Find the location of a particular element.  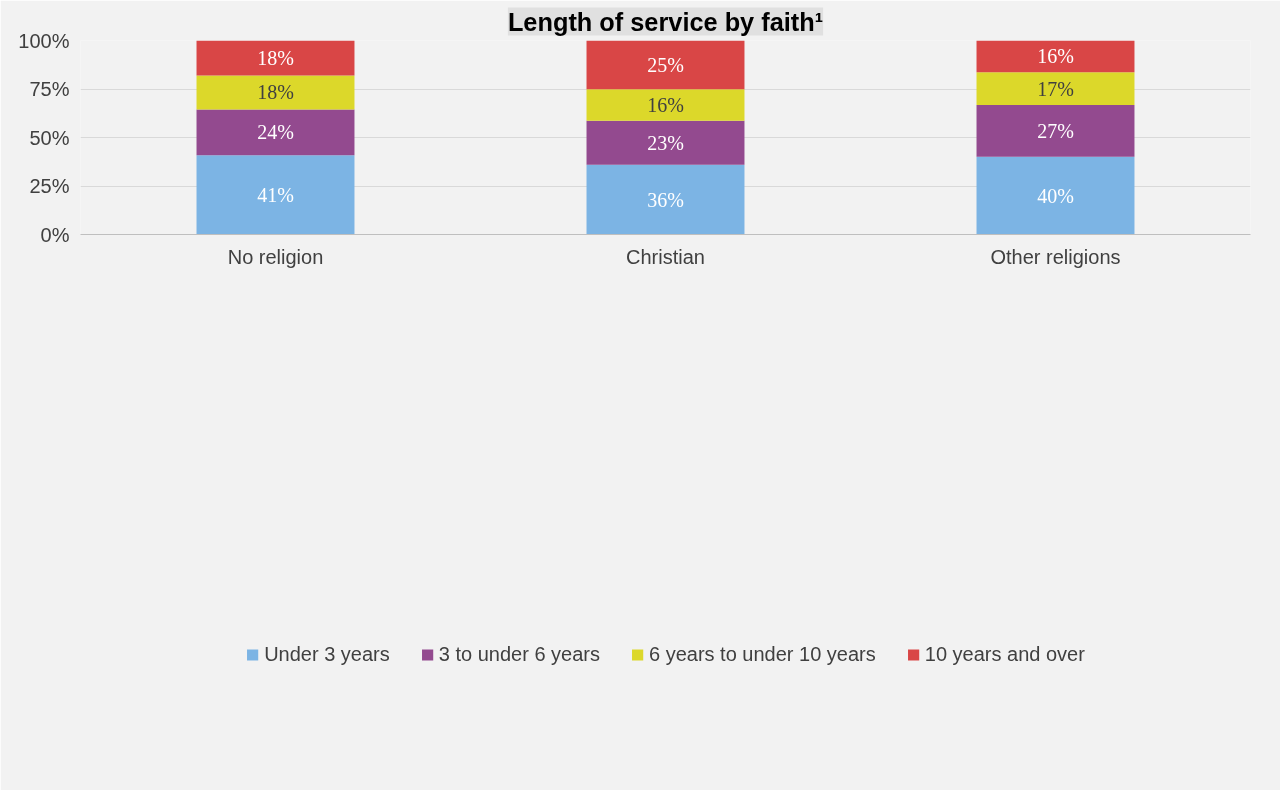

chart-title: Length of service by faith¹ is located at coordinates (665, 21).